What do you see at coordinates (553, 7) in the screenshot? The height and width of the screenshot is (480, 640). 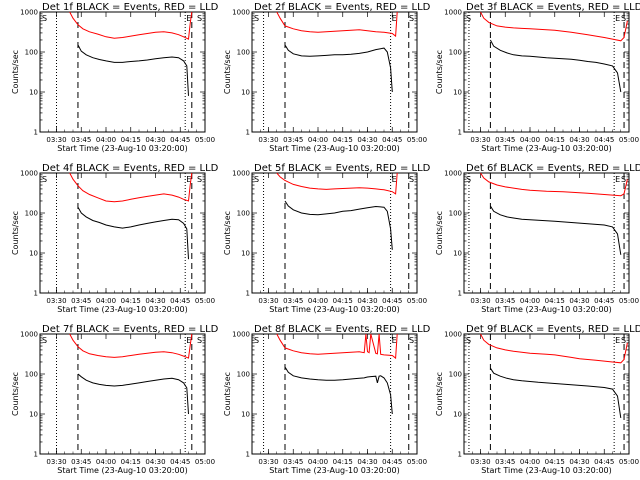 I see `panel-title: Det 3f BLACK = Events, RED = LLD` at bounding box center [553, 7].